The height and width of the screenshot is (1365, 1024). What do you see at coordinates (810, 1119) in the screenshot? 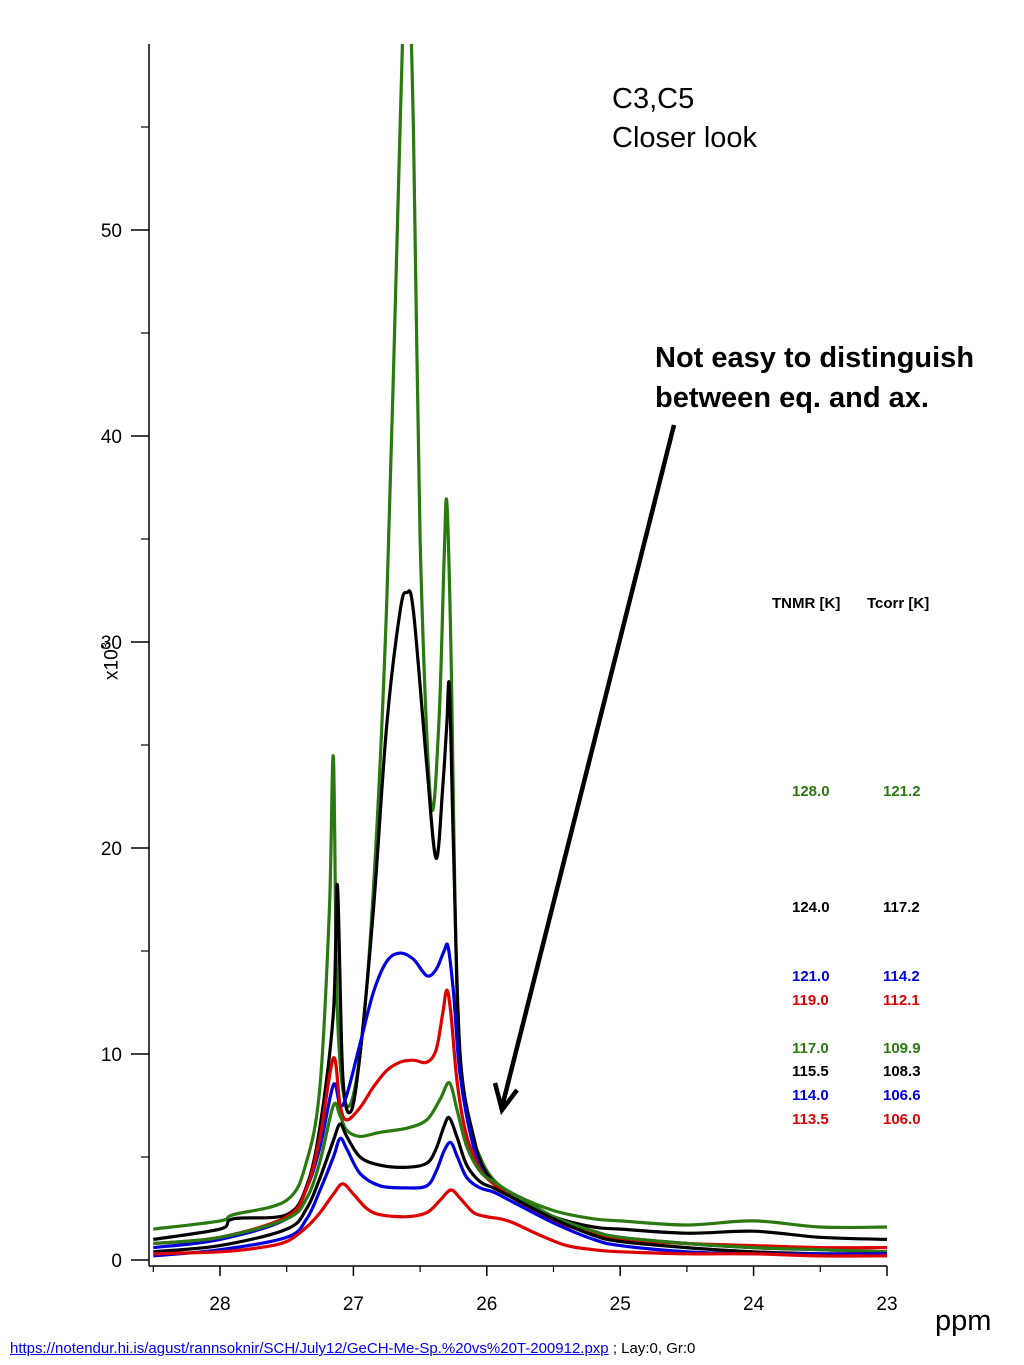
I see `table-cell-tnmr: 113.5` at bounding box center [810, 1119].